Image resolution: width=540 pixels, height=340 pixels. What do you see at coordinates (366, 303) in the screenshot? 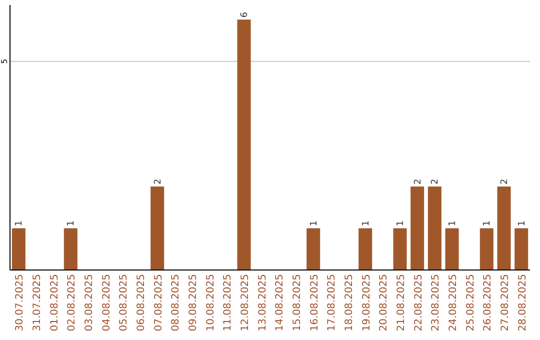
I see `x-tick-label: 19.08.2025` at bounding box center [366, 303].